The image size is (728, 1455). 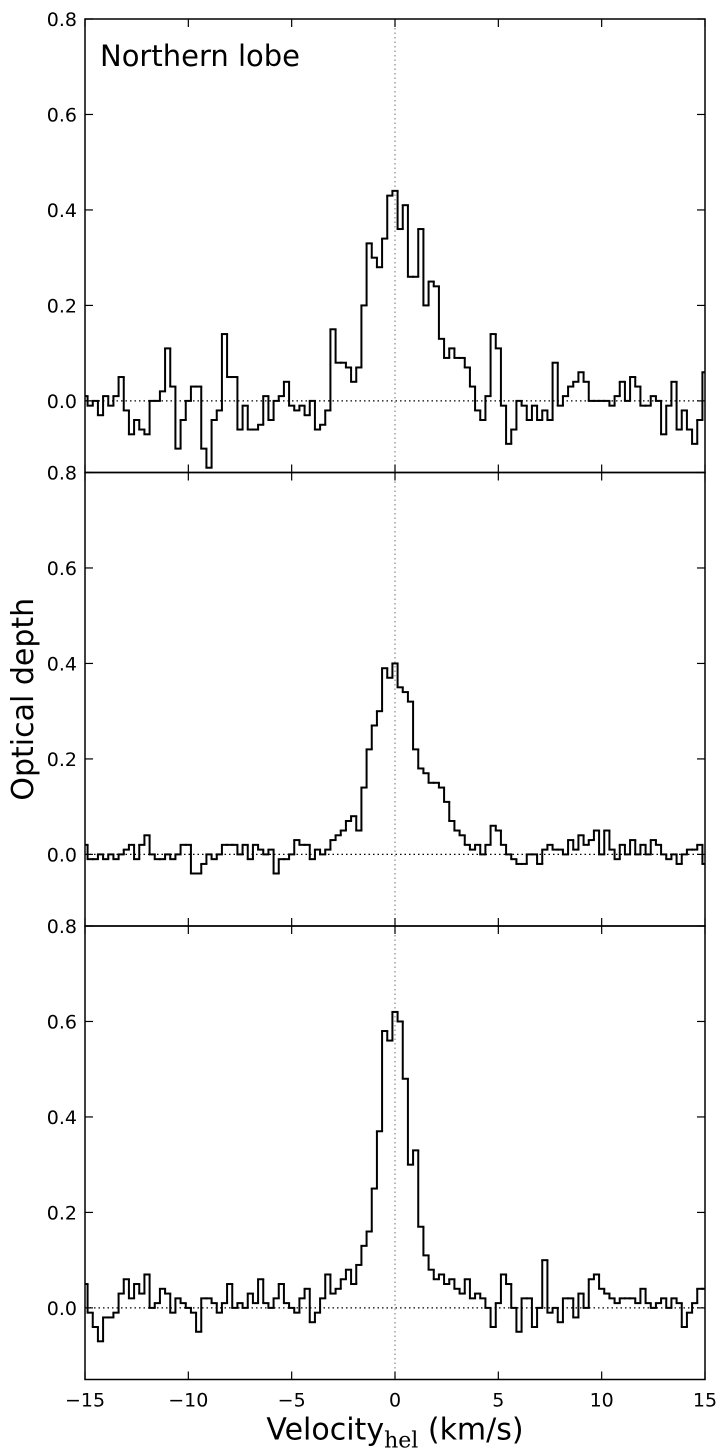 What do you see at coordinates (292, 1401) in the screenshot?
I see `x-tick-label: −5` at bounding box center [292, 1401].